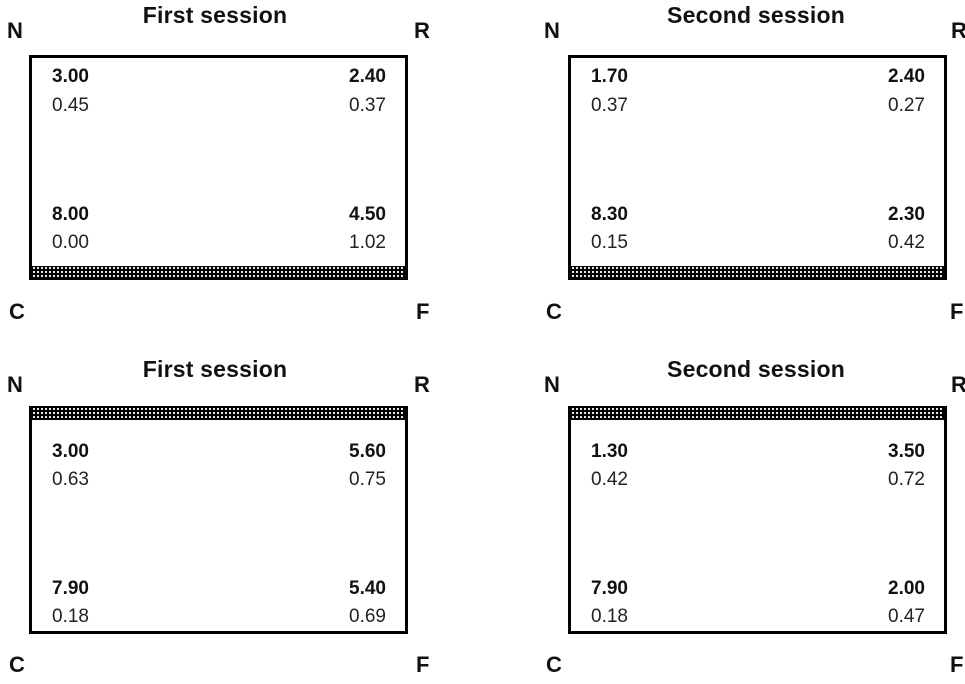 The width and height of the screenshot is (965, 684). Describe the element at coordinates (367, 242) in the screenshot. I see `se-f: 1.02` at that location.